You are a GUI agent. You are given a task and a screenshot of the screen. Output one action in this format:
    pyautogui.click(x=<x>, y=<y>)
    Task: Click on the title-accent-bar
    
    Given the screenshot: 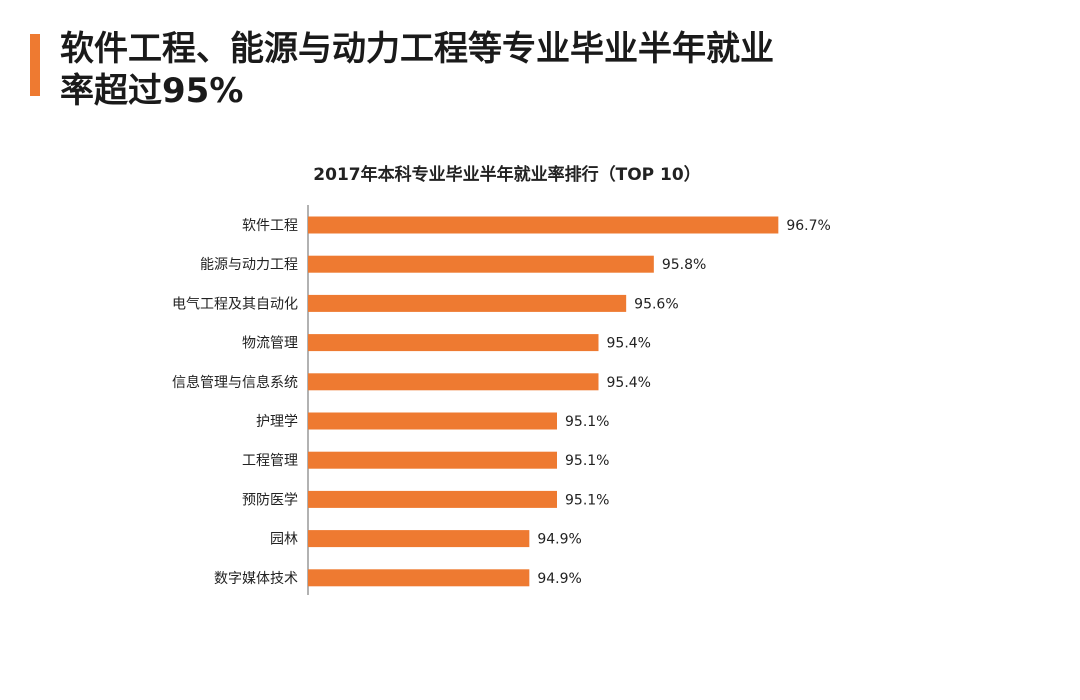 What is the action you would take?
    pyautogui.click(x=35, y=65)
    